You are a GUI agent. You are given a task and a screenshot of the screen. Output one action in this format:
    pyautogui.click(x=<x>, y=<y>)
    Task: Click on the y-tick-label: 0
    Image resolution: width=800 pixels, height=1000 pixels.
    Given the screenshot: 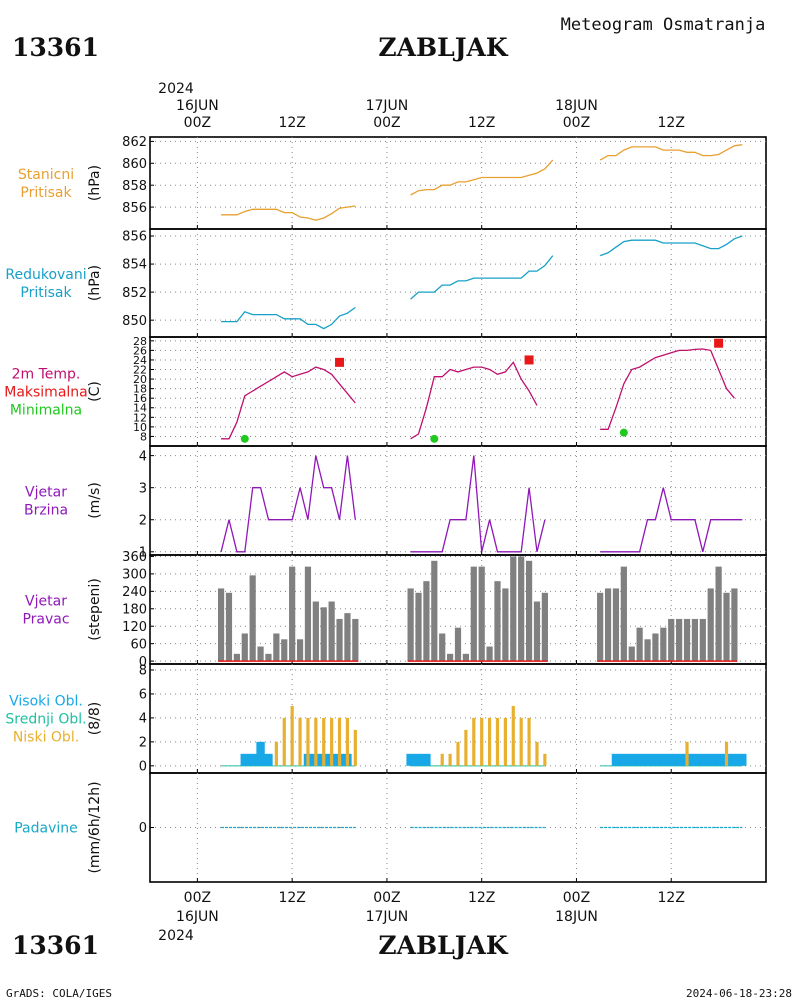 What is the action you would take?
    pyautogui.click(x=143, y=662)
    